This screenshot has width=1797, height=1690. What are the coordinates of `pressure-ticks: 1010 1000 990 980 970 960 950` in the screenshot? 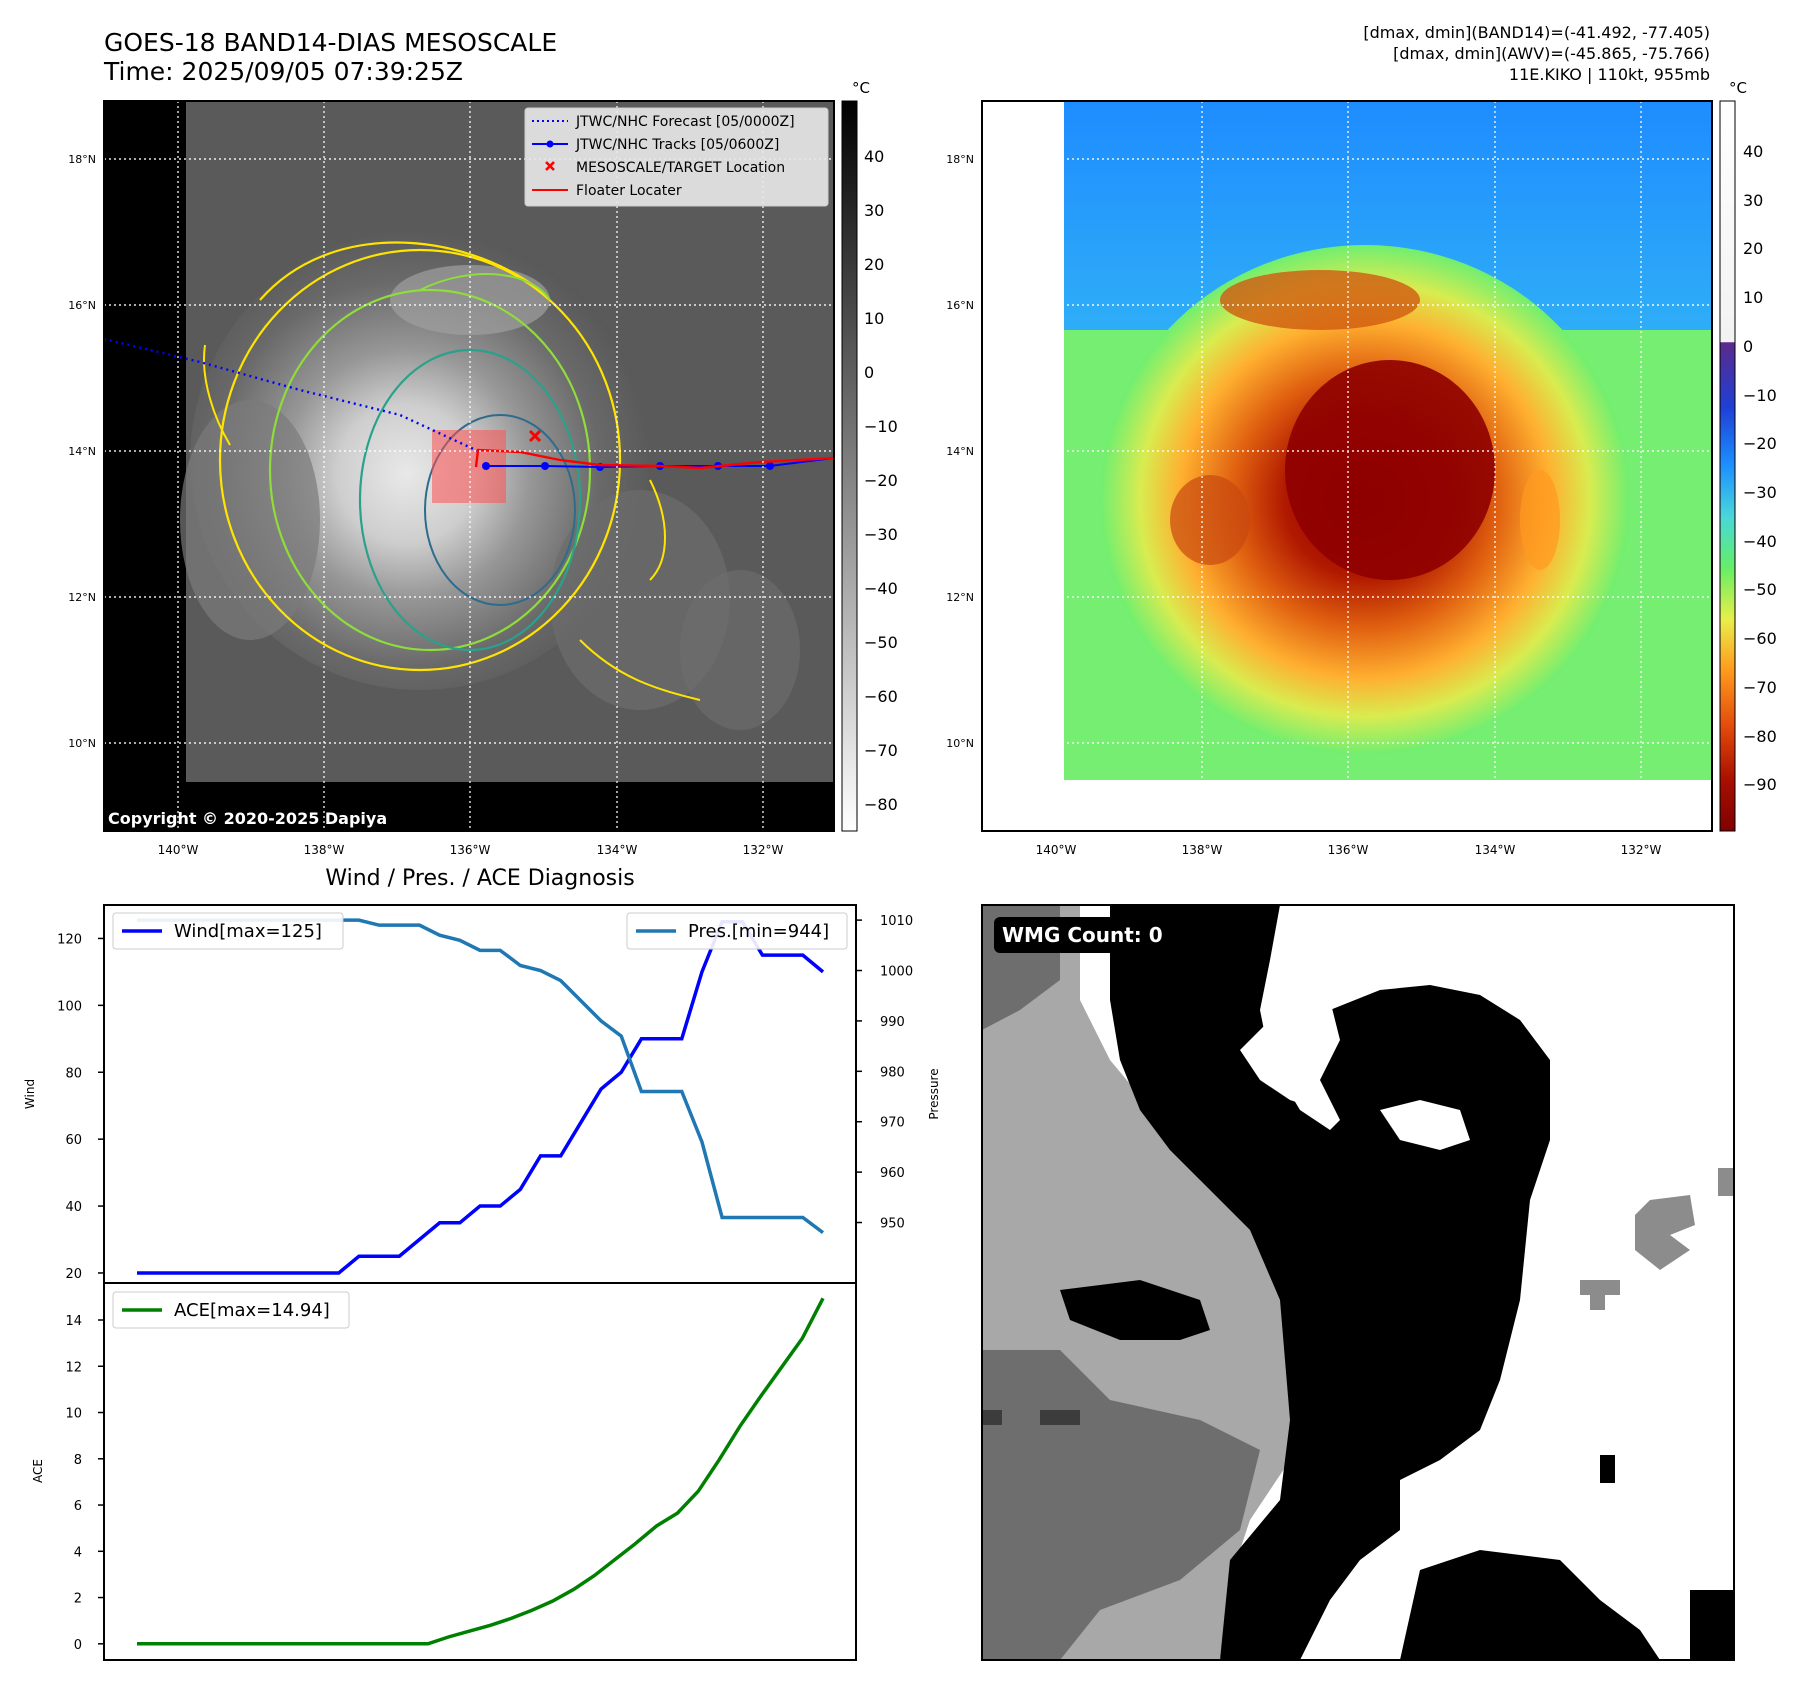 It's located at (896, 1072).